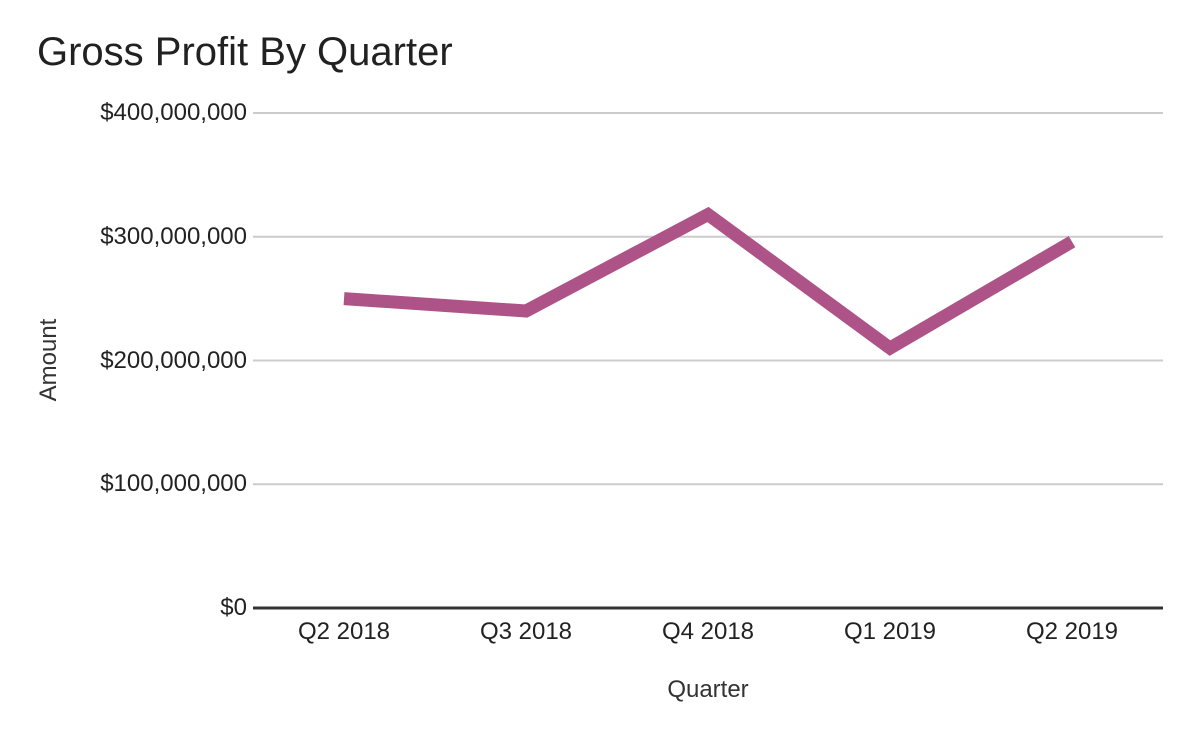  I want to click on y-axis-tick-label: $200,000,000, so click(173, 360).